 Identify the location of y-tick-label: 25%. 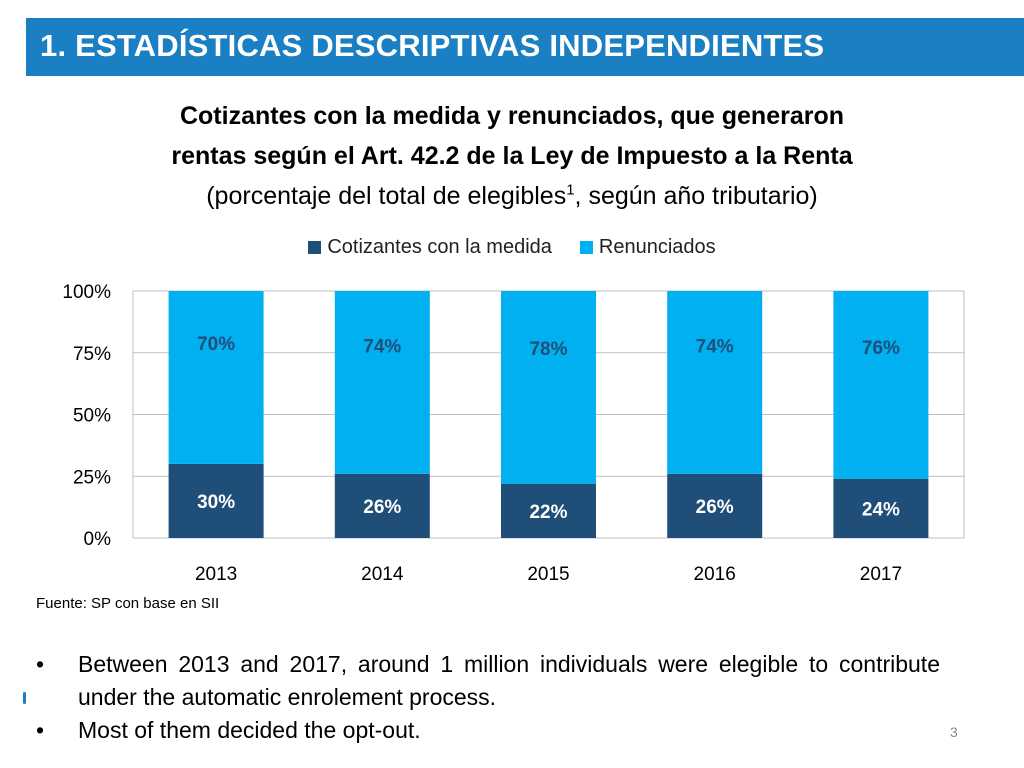
(92, 477).